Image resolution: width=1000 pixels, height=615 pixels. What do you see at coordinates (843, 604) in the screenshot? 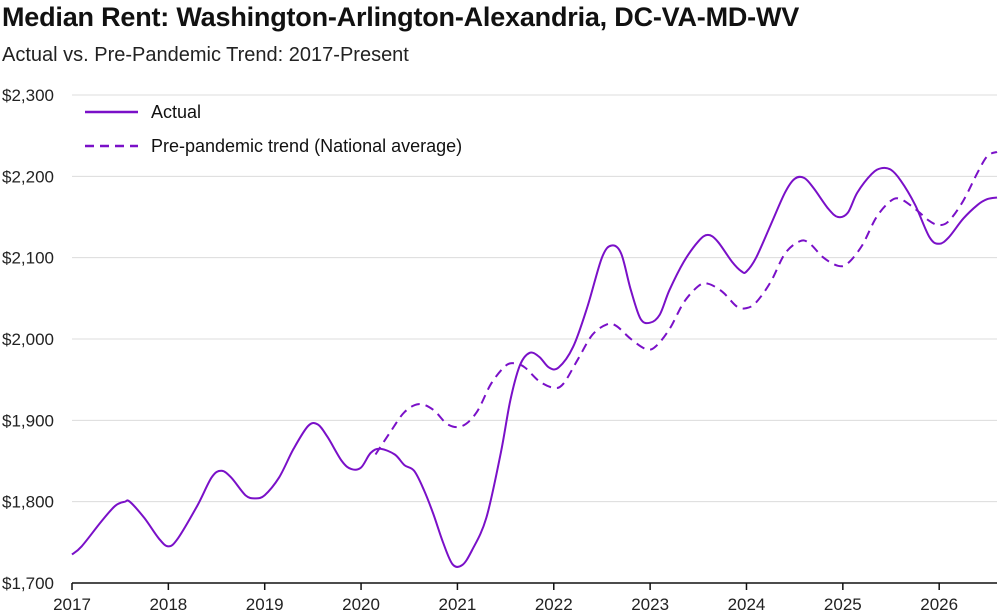
I see `x-tick-label: 2025` at bounding box center [843, 604].